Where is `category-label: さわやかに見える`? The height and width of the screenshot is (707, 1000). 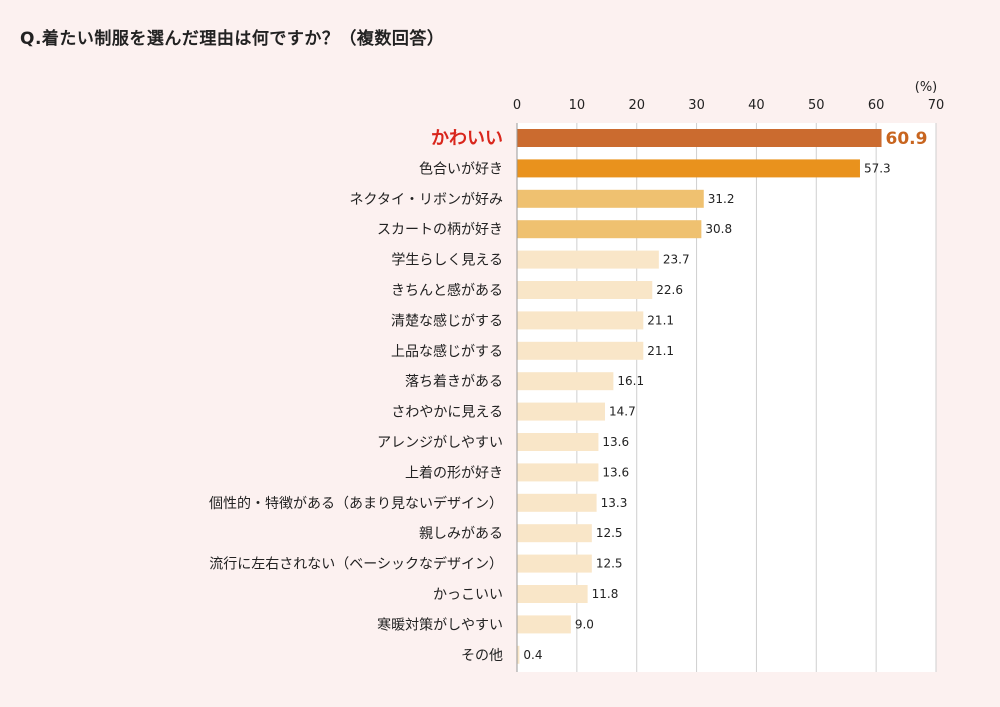 category-label: さわやかに見える is located at coordinates (447, 413).